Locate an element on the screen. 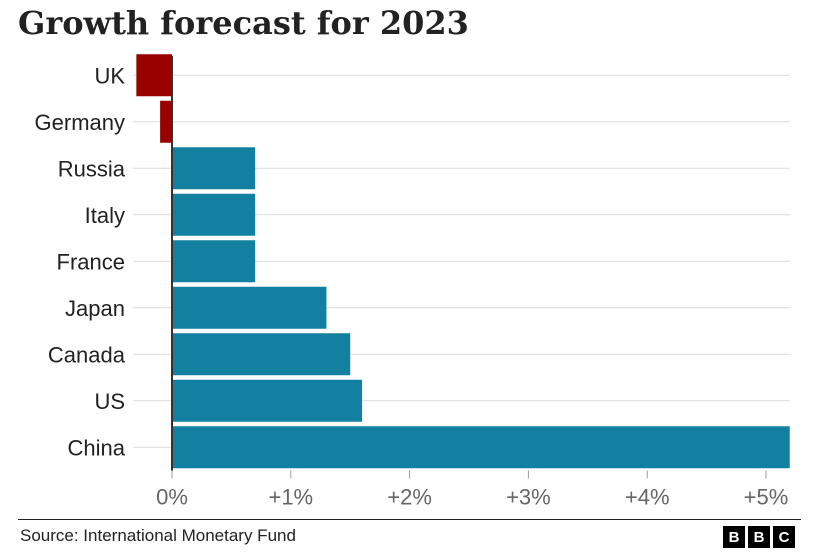 This screenshot has height=559, width=819. category-label: France is located at coordinates (91, 261).